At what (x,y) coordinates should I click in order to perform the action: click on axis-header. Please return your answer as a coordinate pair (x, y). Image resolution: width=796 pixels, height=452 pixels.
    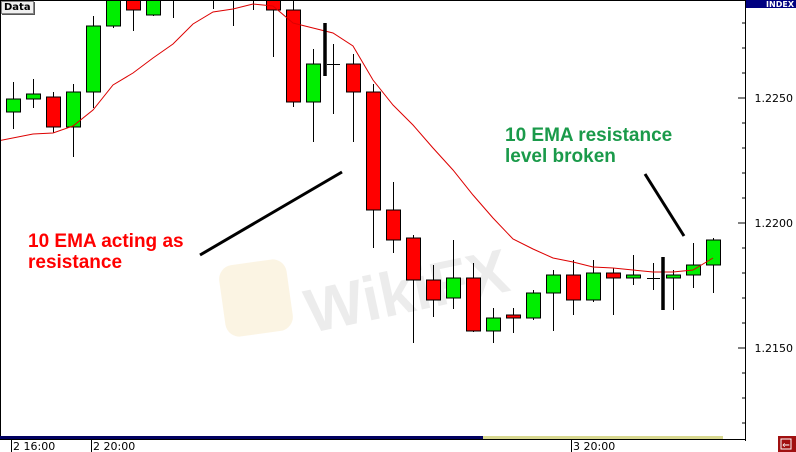
    Looking at the image, I should click on (771, 4).